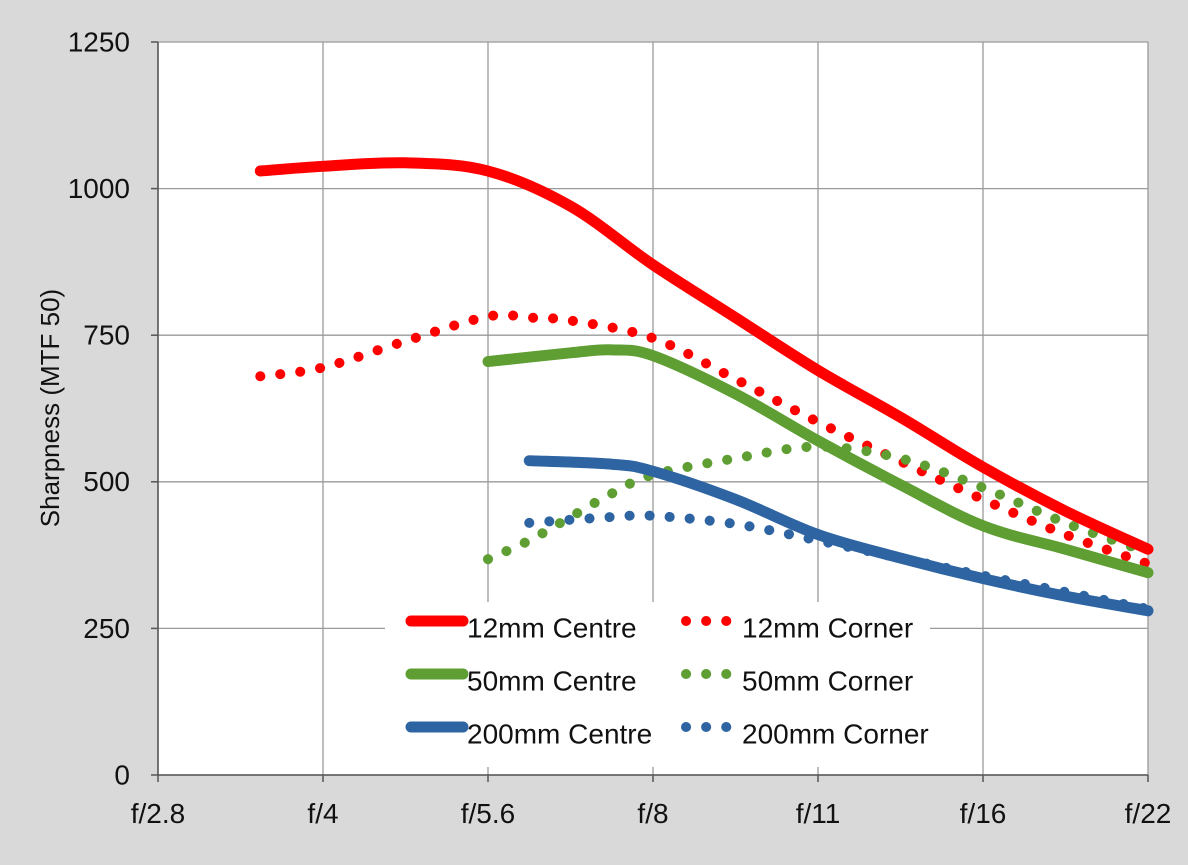 This screenshot has height=865, width=1188. I want to click on x-axis-ticks: f/2.8 f/4 f/5.6 f/8 f/11 f/16 f/22, so click(651, 813).